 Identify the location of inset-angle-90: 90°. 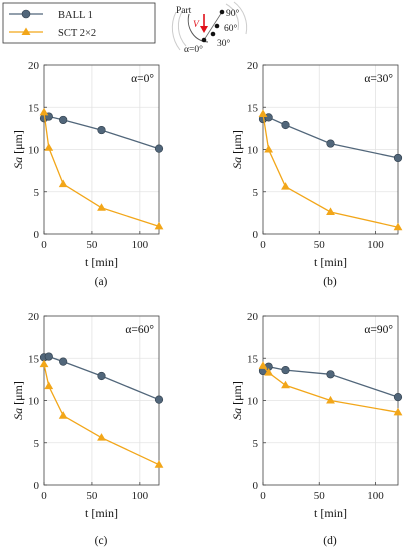
(233, 13).